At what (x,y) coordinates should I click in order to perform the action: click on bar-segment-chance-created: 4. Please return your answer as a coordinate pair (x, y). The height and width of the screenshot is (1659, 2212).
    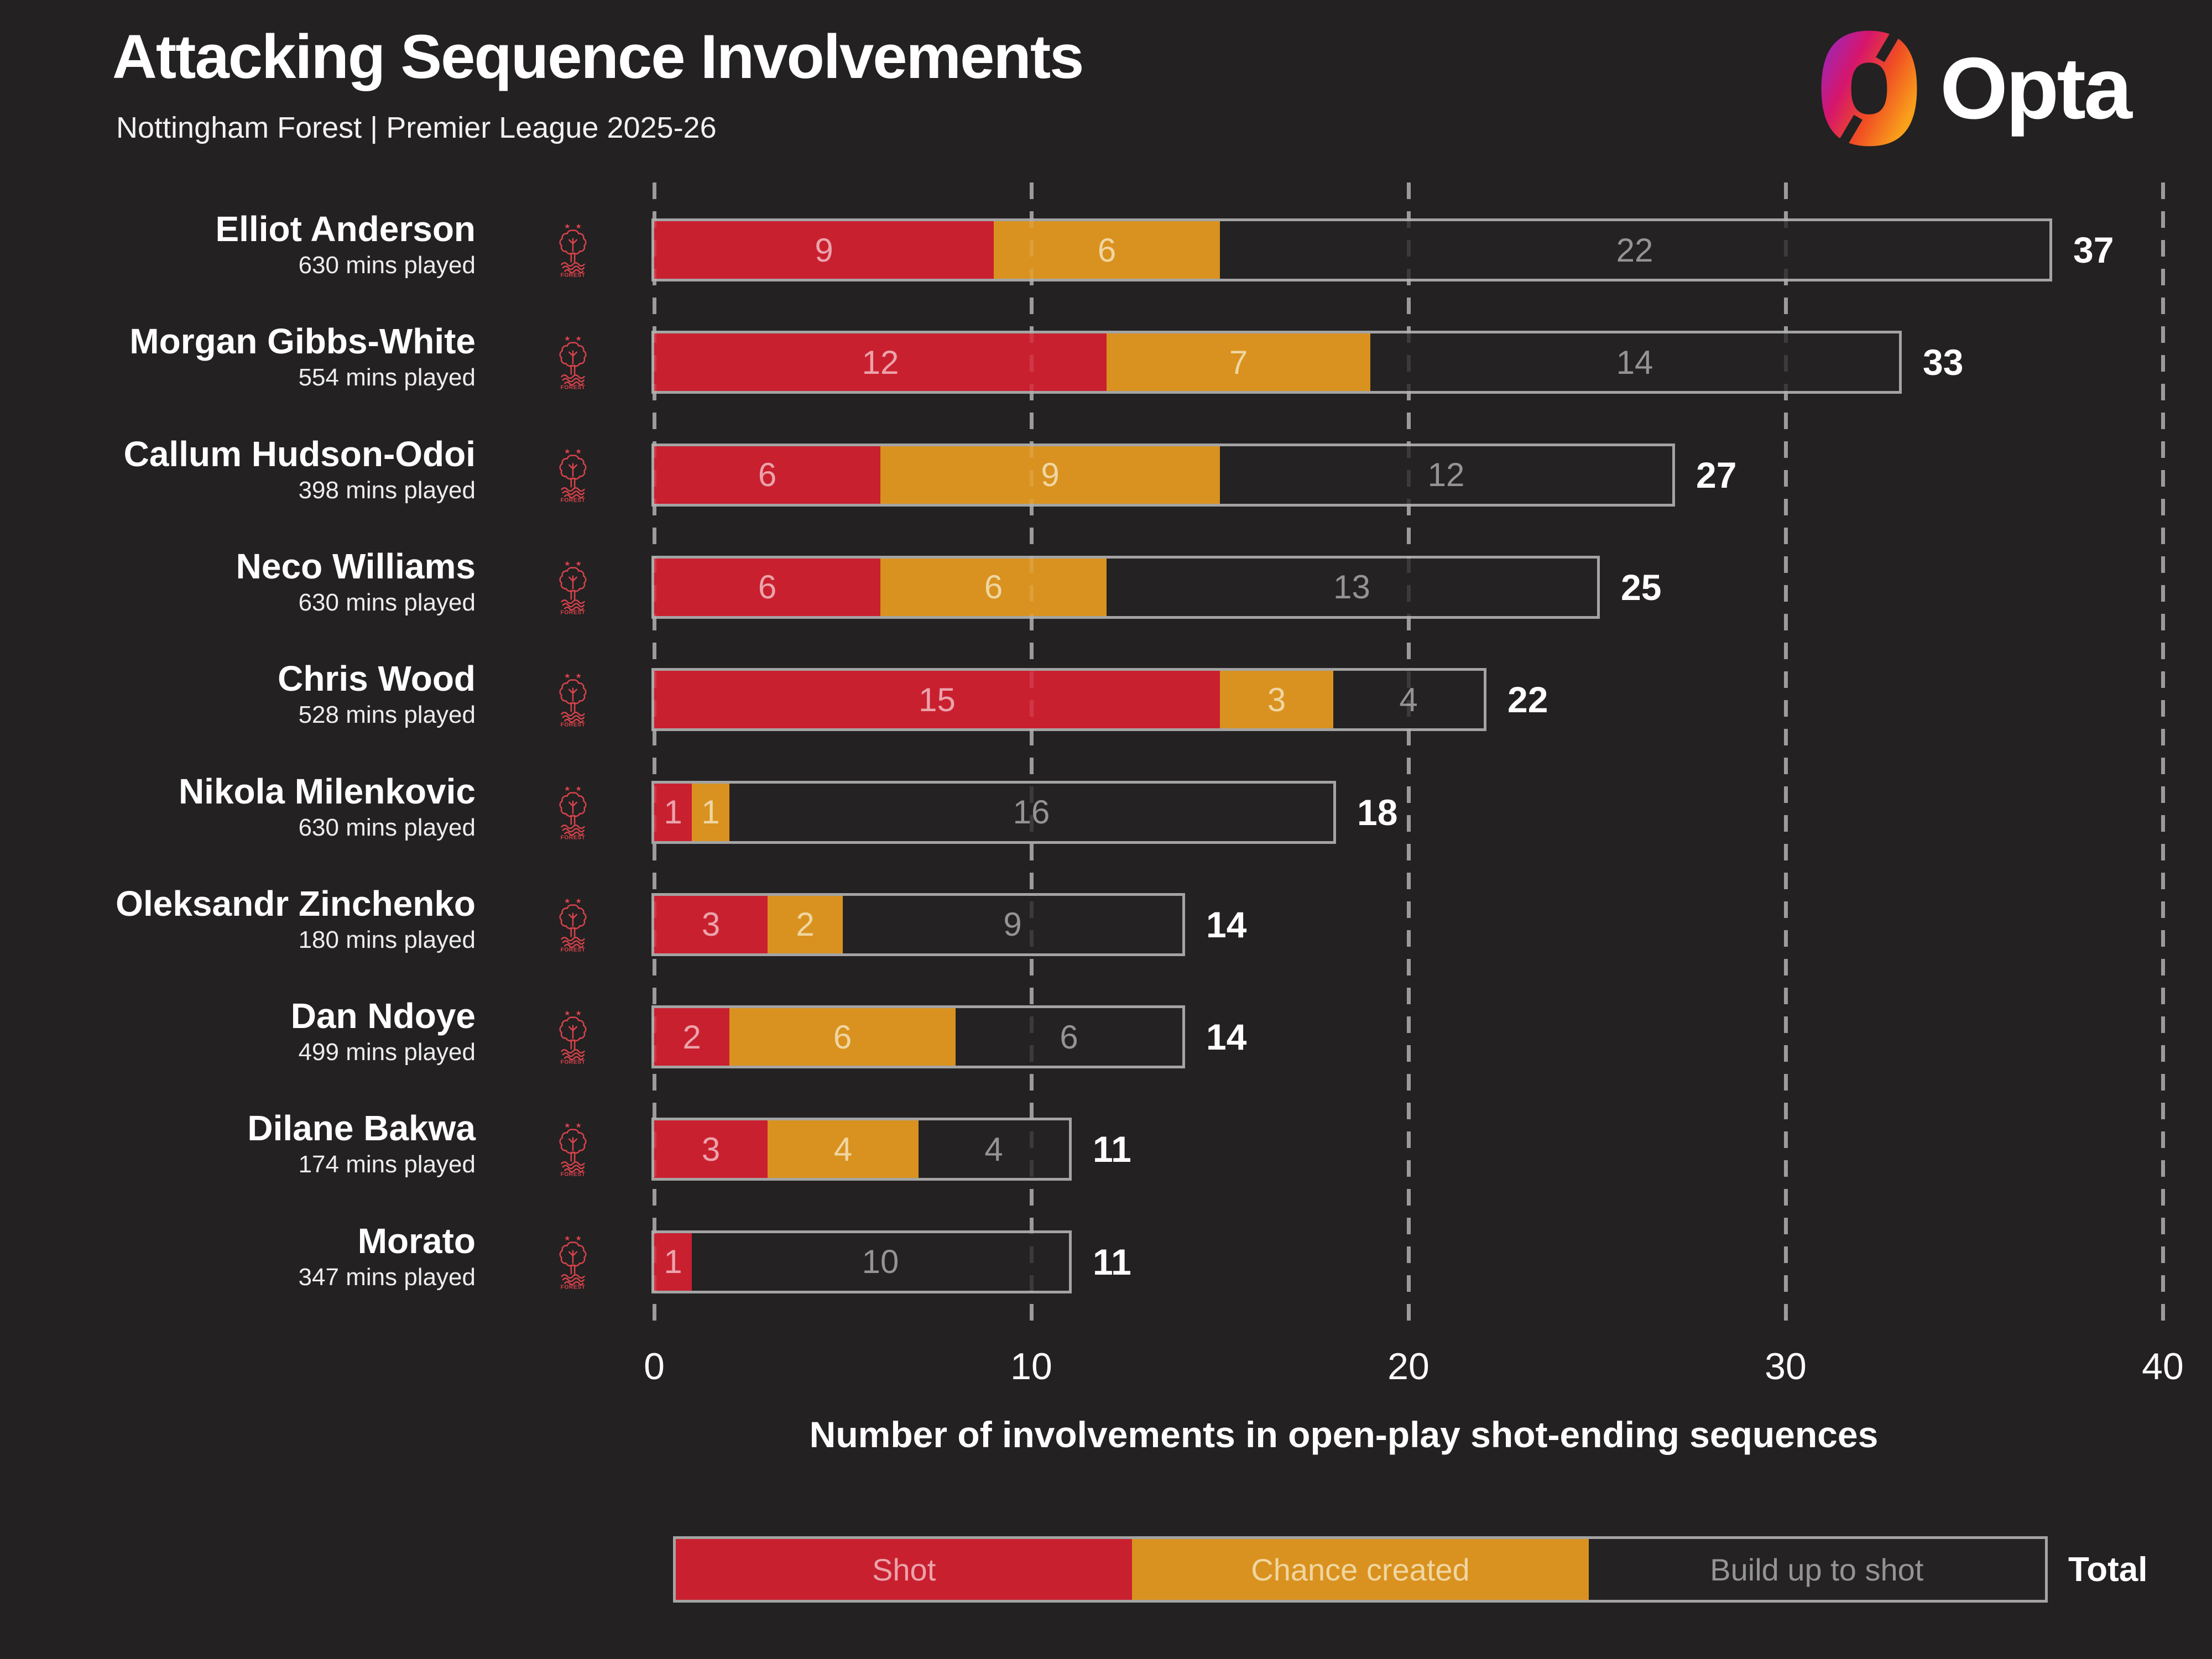
    Looking at the image, I should click on (844, 1149).